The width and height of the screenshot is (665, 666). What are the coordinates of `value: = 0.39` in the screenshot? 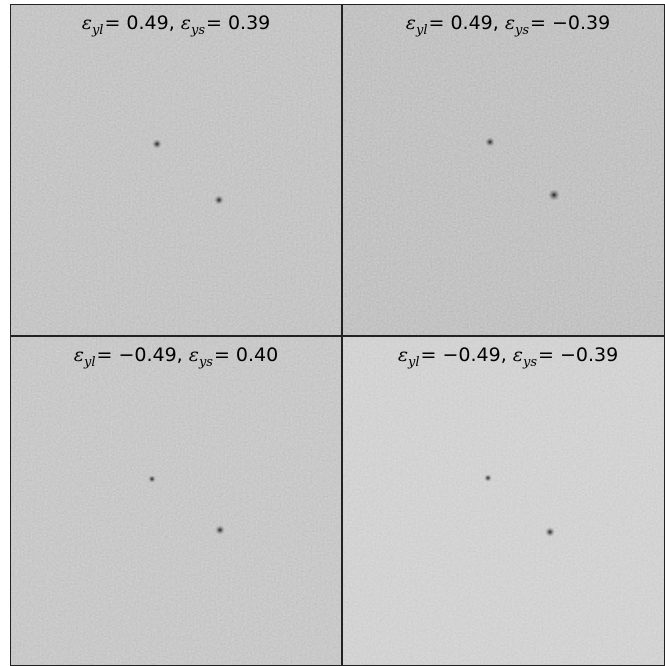 It's located at (238, 23).